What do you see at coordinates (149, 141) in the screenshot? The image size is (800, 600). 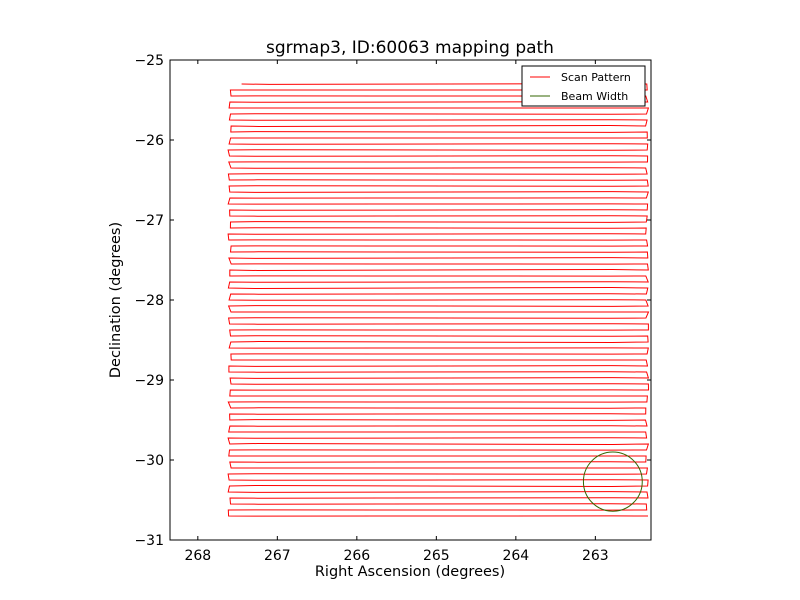 I see `y-tick-label: −26` at bounding box center [149, 141].